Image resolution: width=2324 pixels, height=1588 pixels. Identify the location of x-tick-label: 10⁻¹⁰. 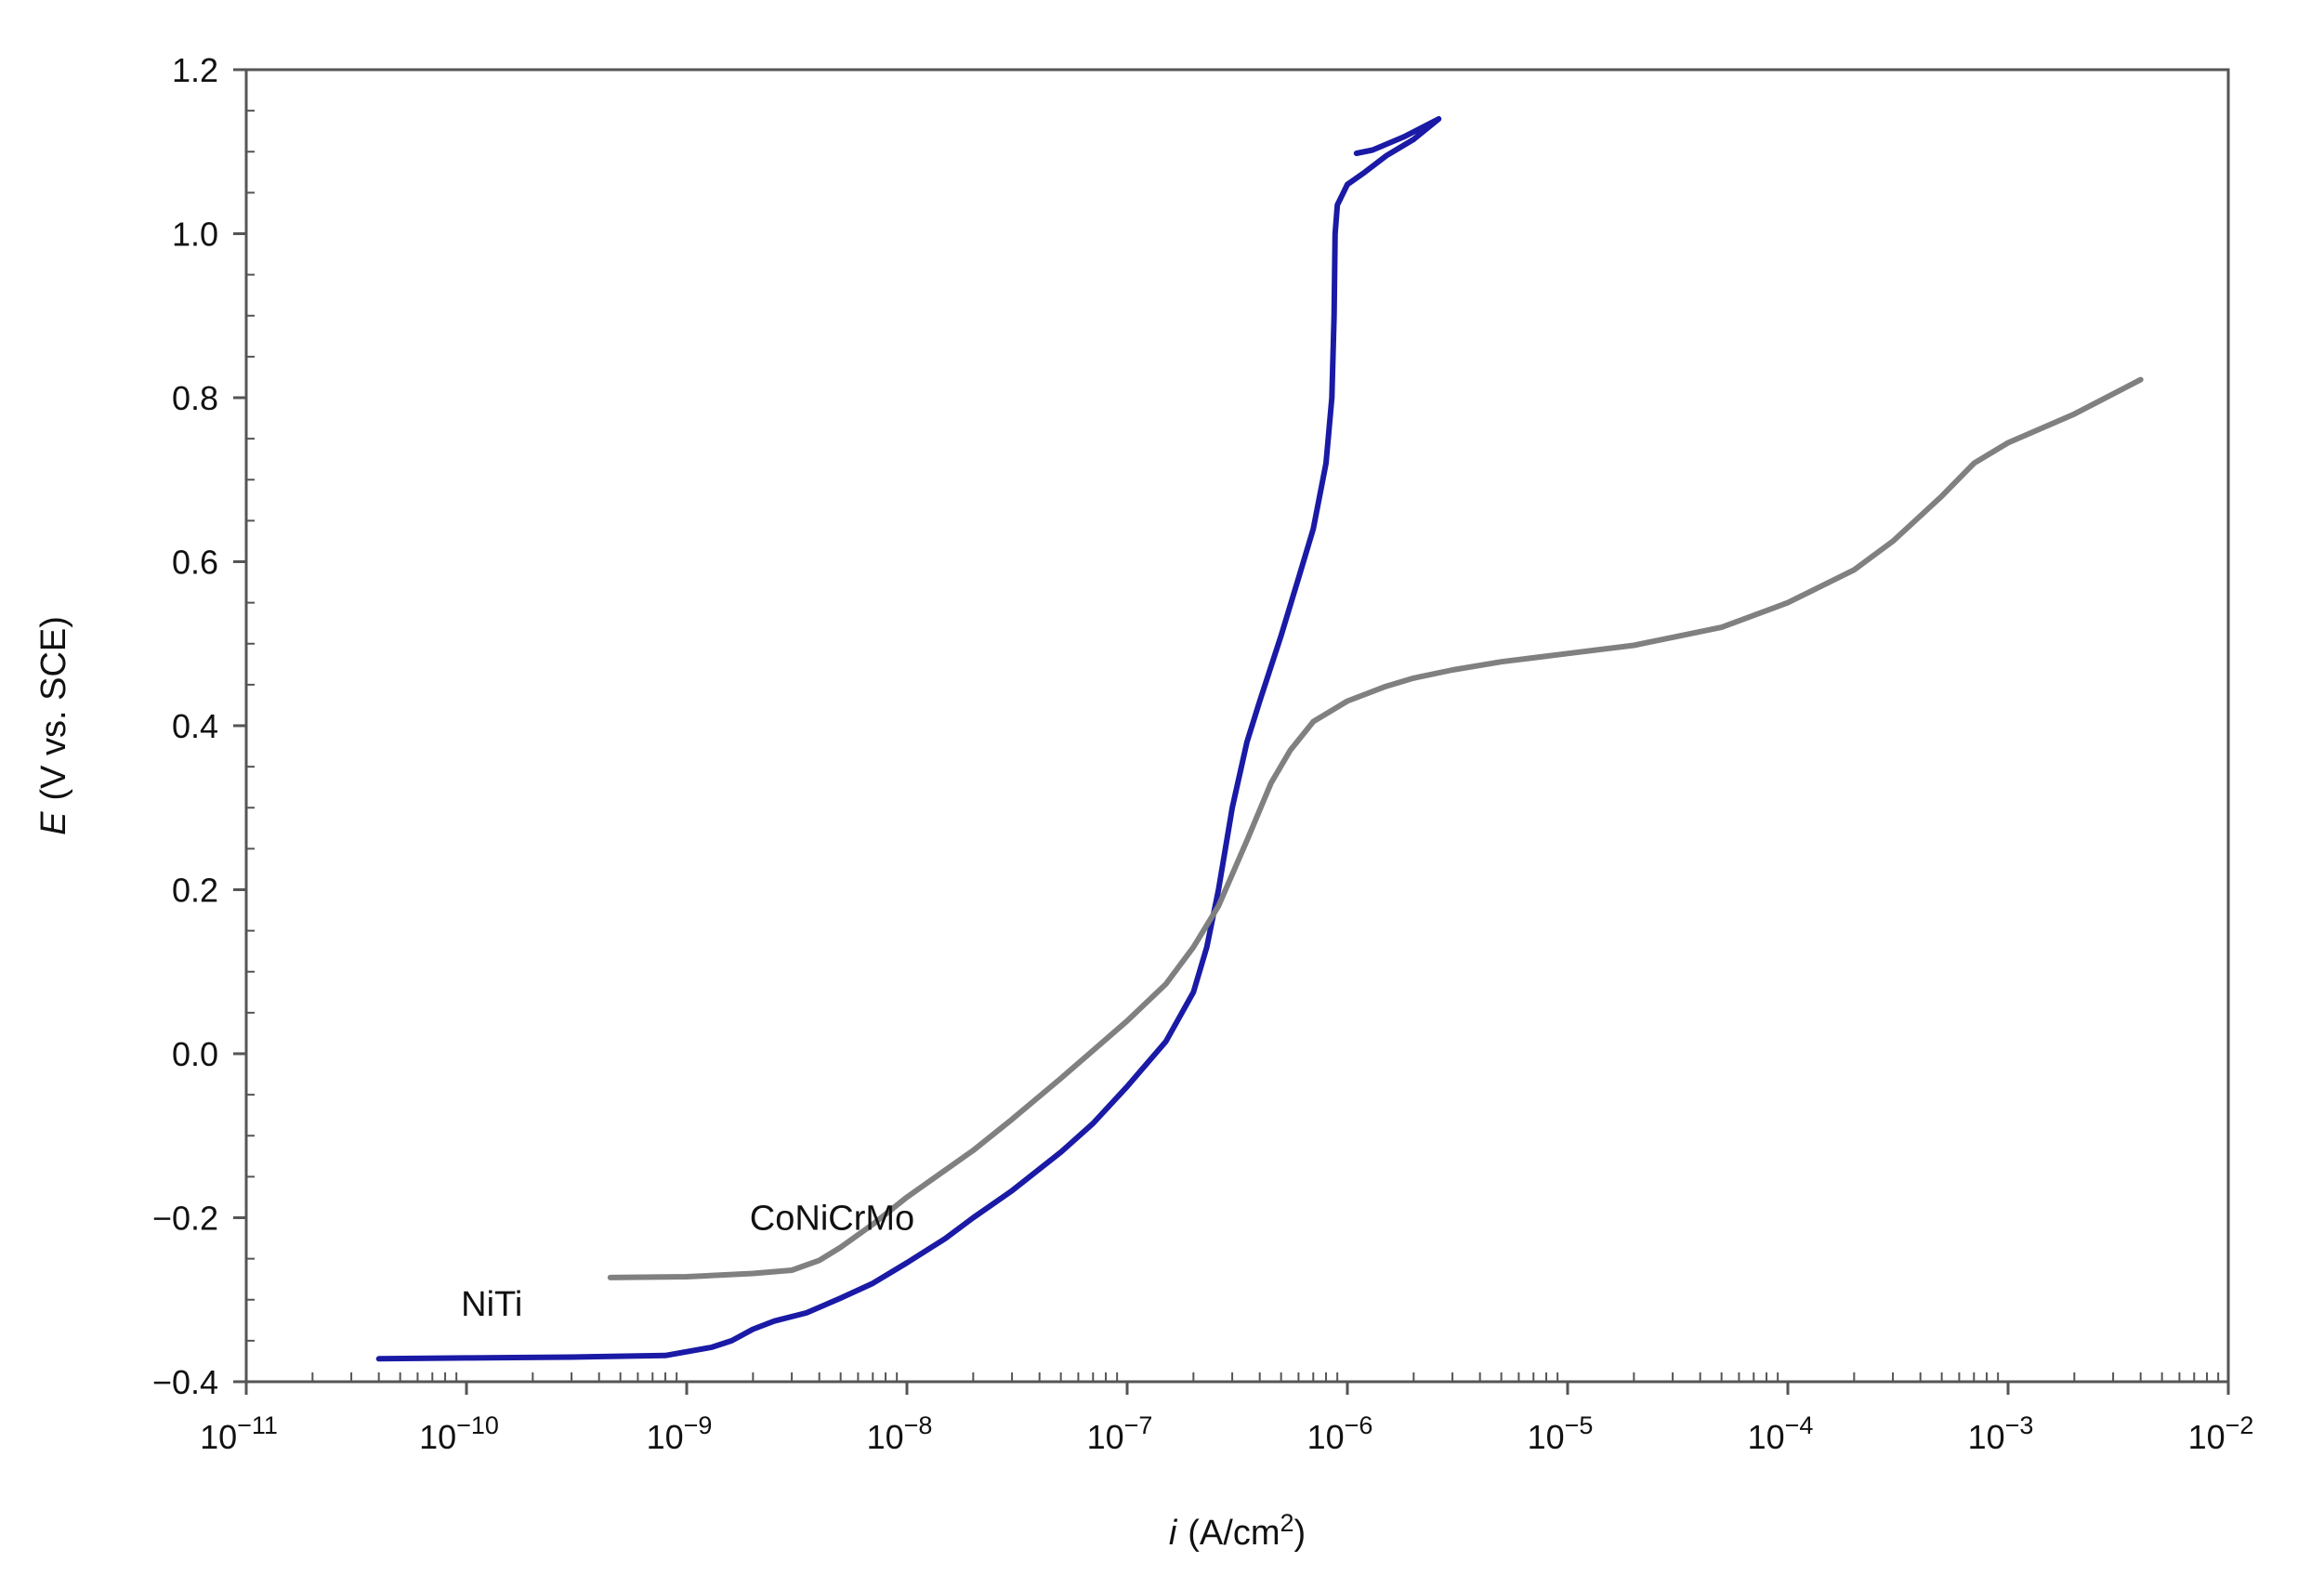
(459, 1434).